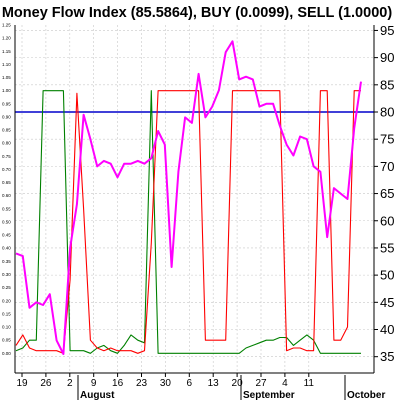  What do you see at coordinates (6, 300) in the screenshot?
I see `left-axis-tick-label: 0.20` at bounding box center [6, 300].